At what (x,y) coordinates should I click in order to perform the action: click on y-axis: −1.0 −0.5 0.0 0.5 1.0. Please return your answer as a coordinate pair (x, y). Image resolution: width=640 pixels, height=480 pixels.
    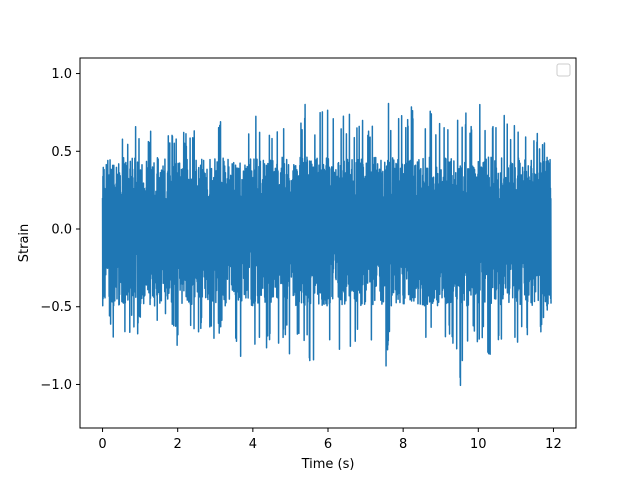
    Looking at the image, I should click on (60, 230).